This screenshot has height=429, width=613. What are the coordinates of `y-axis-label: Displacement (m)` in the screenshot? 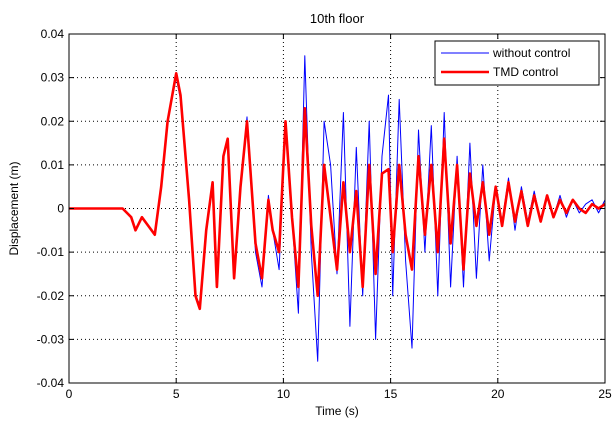 It's located at (14, 208).